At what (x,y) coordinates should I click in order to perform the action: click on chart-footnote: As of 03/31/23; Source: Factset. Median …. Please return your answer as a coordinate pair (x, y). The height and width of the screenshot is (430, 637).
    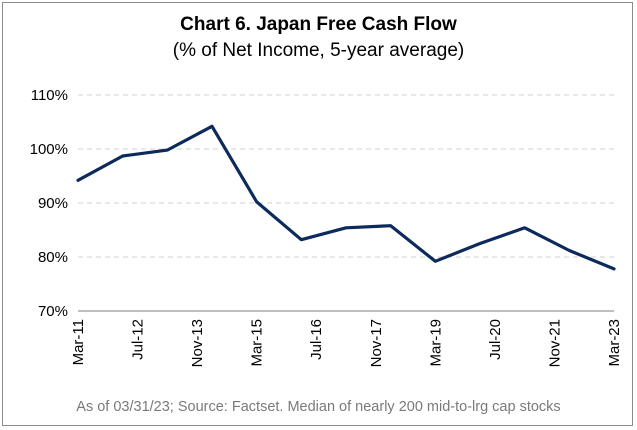
    Looking at the image, I should click on (318, 407).